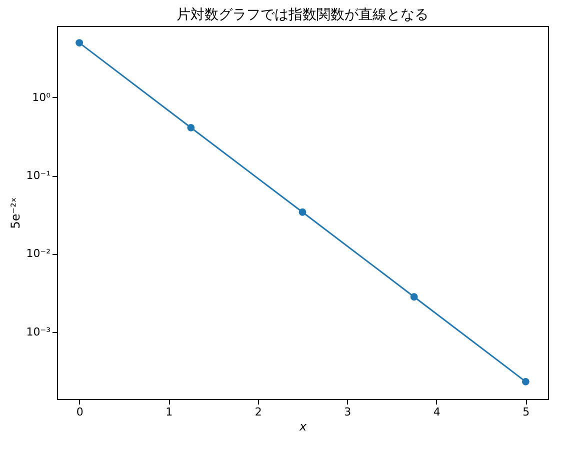  Describe the element at coordinates (38, 175) in the screenshot. I see `y-tick-label: 10⁻¹` at that location.